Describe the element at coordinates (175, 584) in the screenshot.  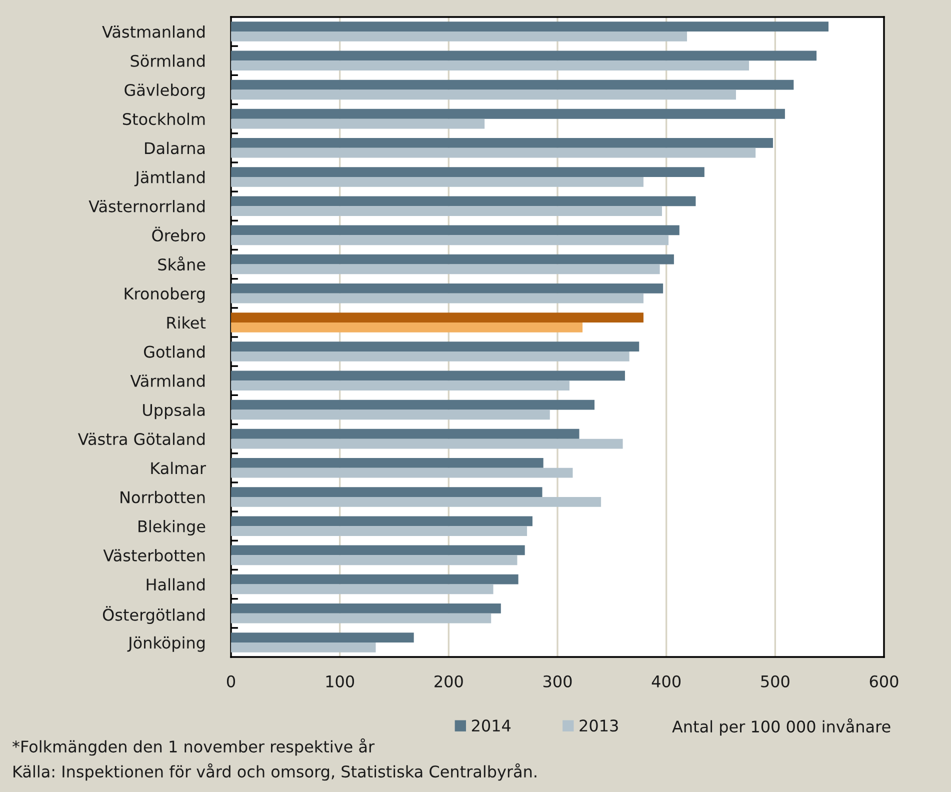
I see `y-tick-label: Halland` at that location.